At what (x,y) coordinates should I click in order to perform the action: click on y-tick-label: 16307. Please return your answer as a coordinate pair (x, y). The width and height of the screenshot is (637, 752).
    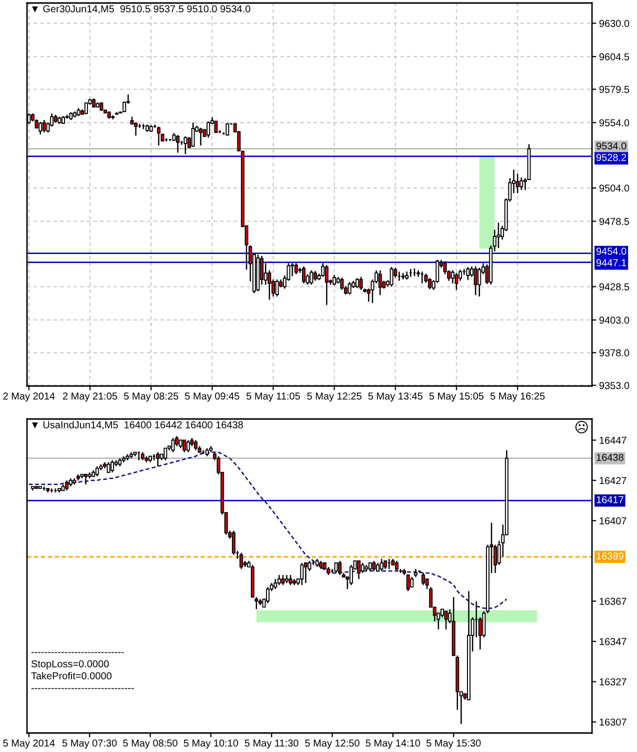
    Looking at the image, I should click on (613, 722).